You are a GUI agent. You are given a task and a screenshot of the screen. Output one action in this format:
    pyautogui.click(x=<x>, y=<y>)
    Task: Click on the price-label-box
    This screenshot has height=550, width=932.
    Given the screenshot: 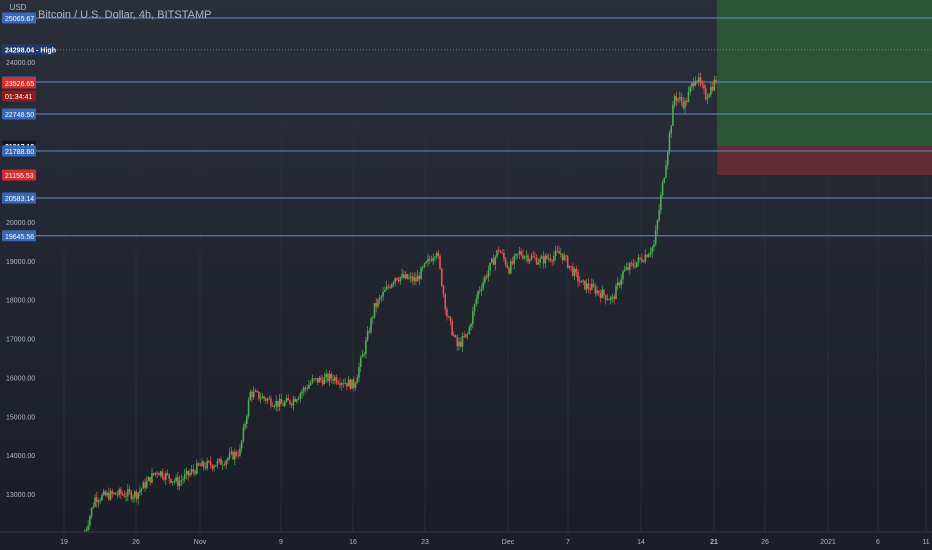 What is the action you would take?
    pyautogui.click(x=19, y=96)
    